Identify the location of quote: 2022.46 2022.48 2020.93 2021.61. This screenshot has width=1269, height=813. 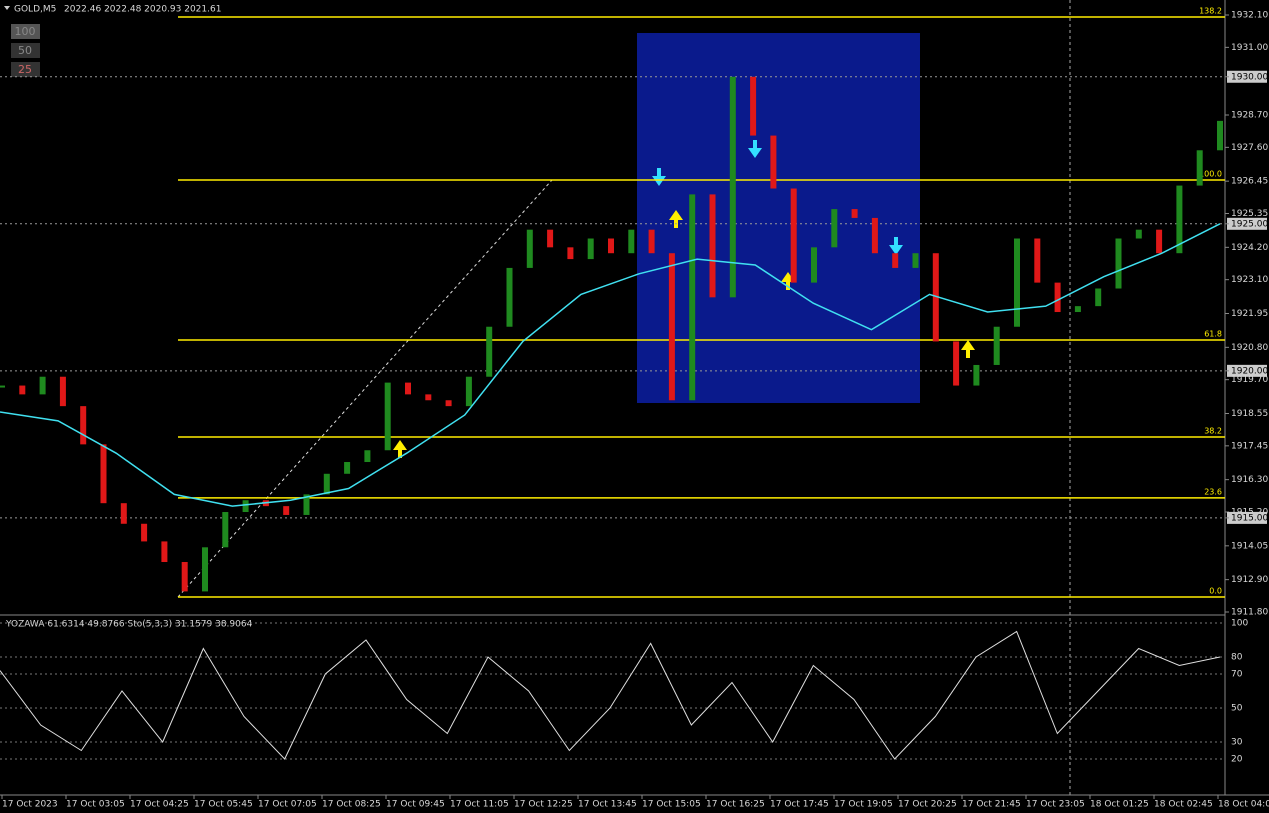
(142, 10).